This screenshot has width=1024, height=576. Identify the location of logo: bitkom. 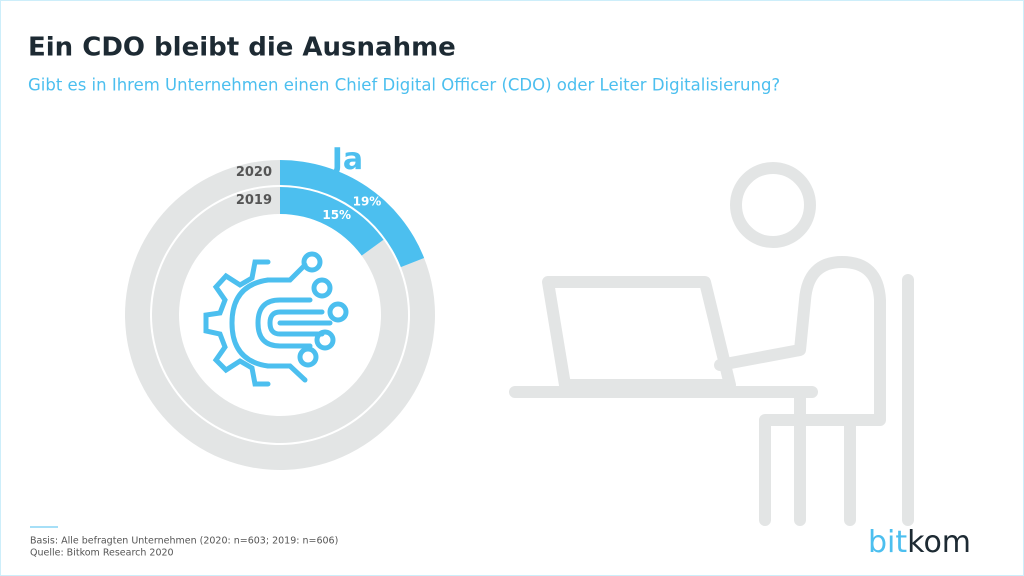
(919, 542).